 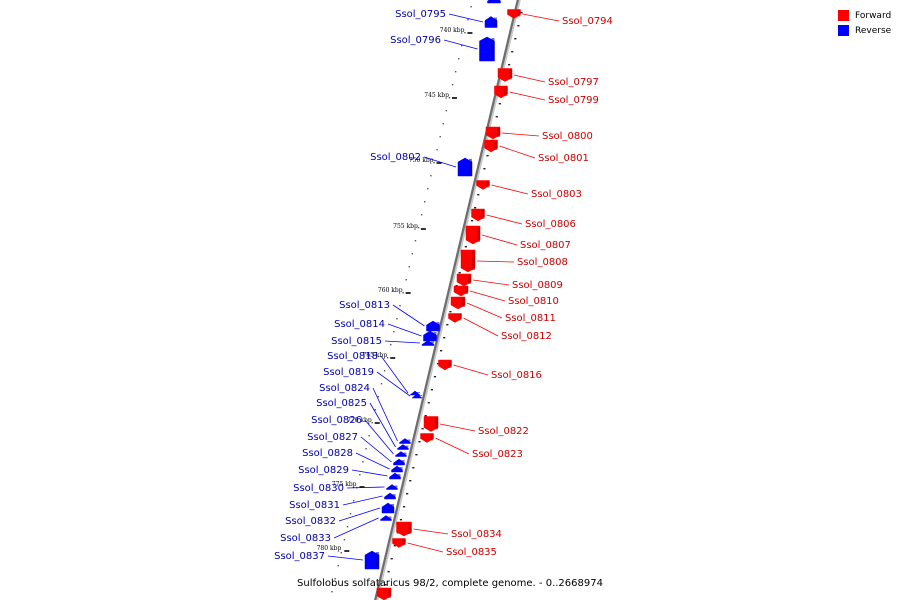 What do you see at coordinates (375, 355) in the screenshot?
I see `tick-label: 765 kbp` at bounding box center [375, 355].